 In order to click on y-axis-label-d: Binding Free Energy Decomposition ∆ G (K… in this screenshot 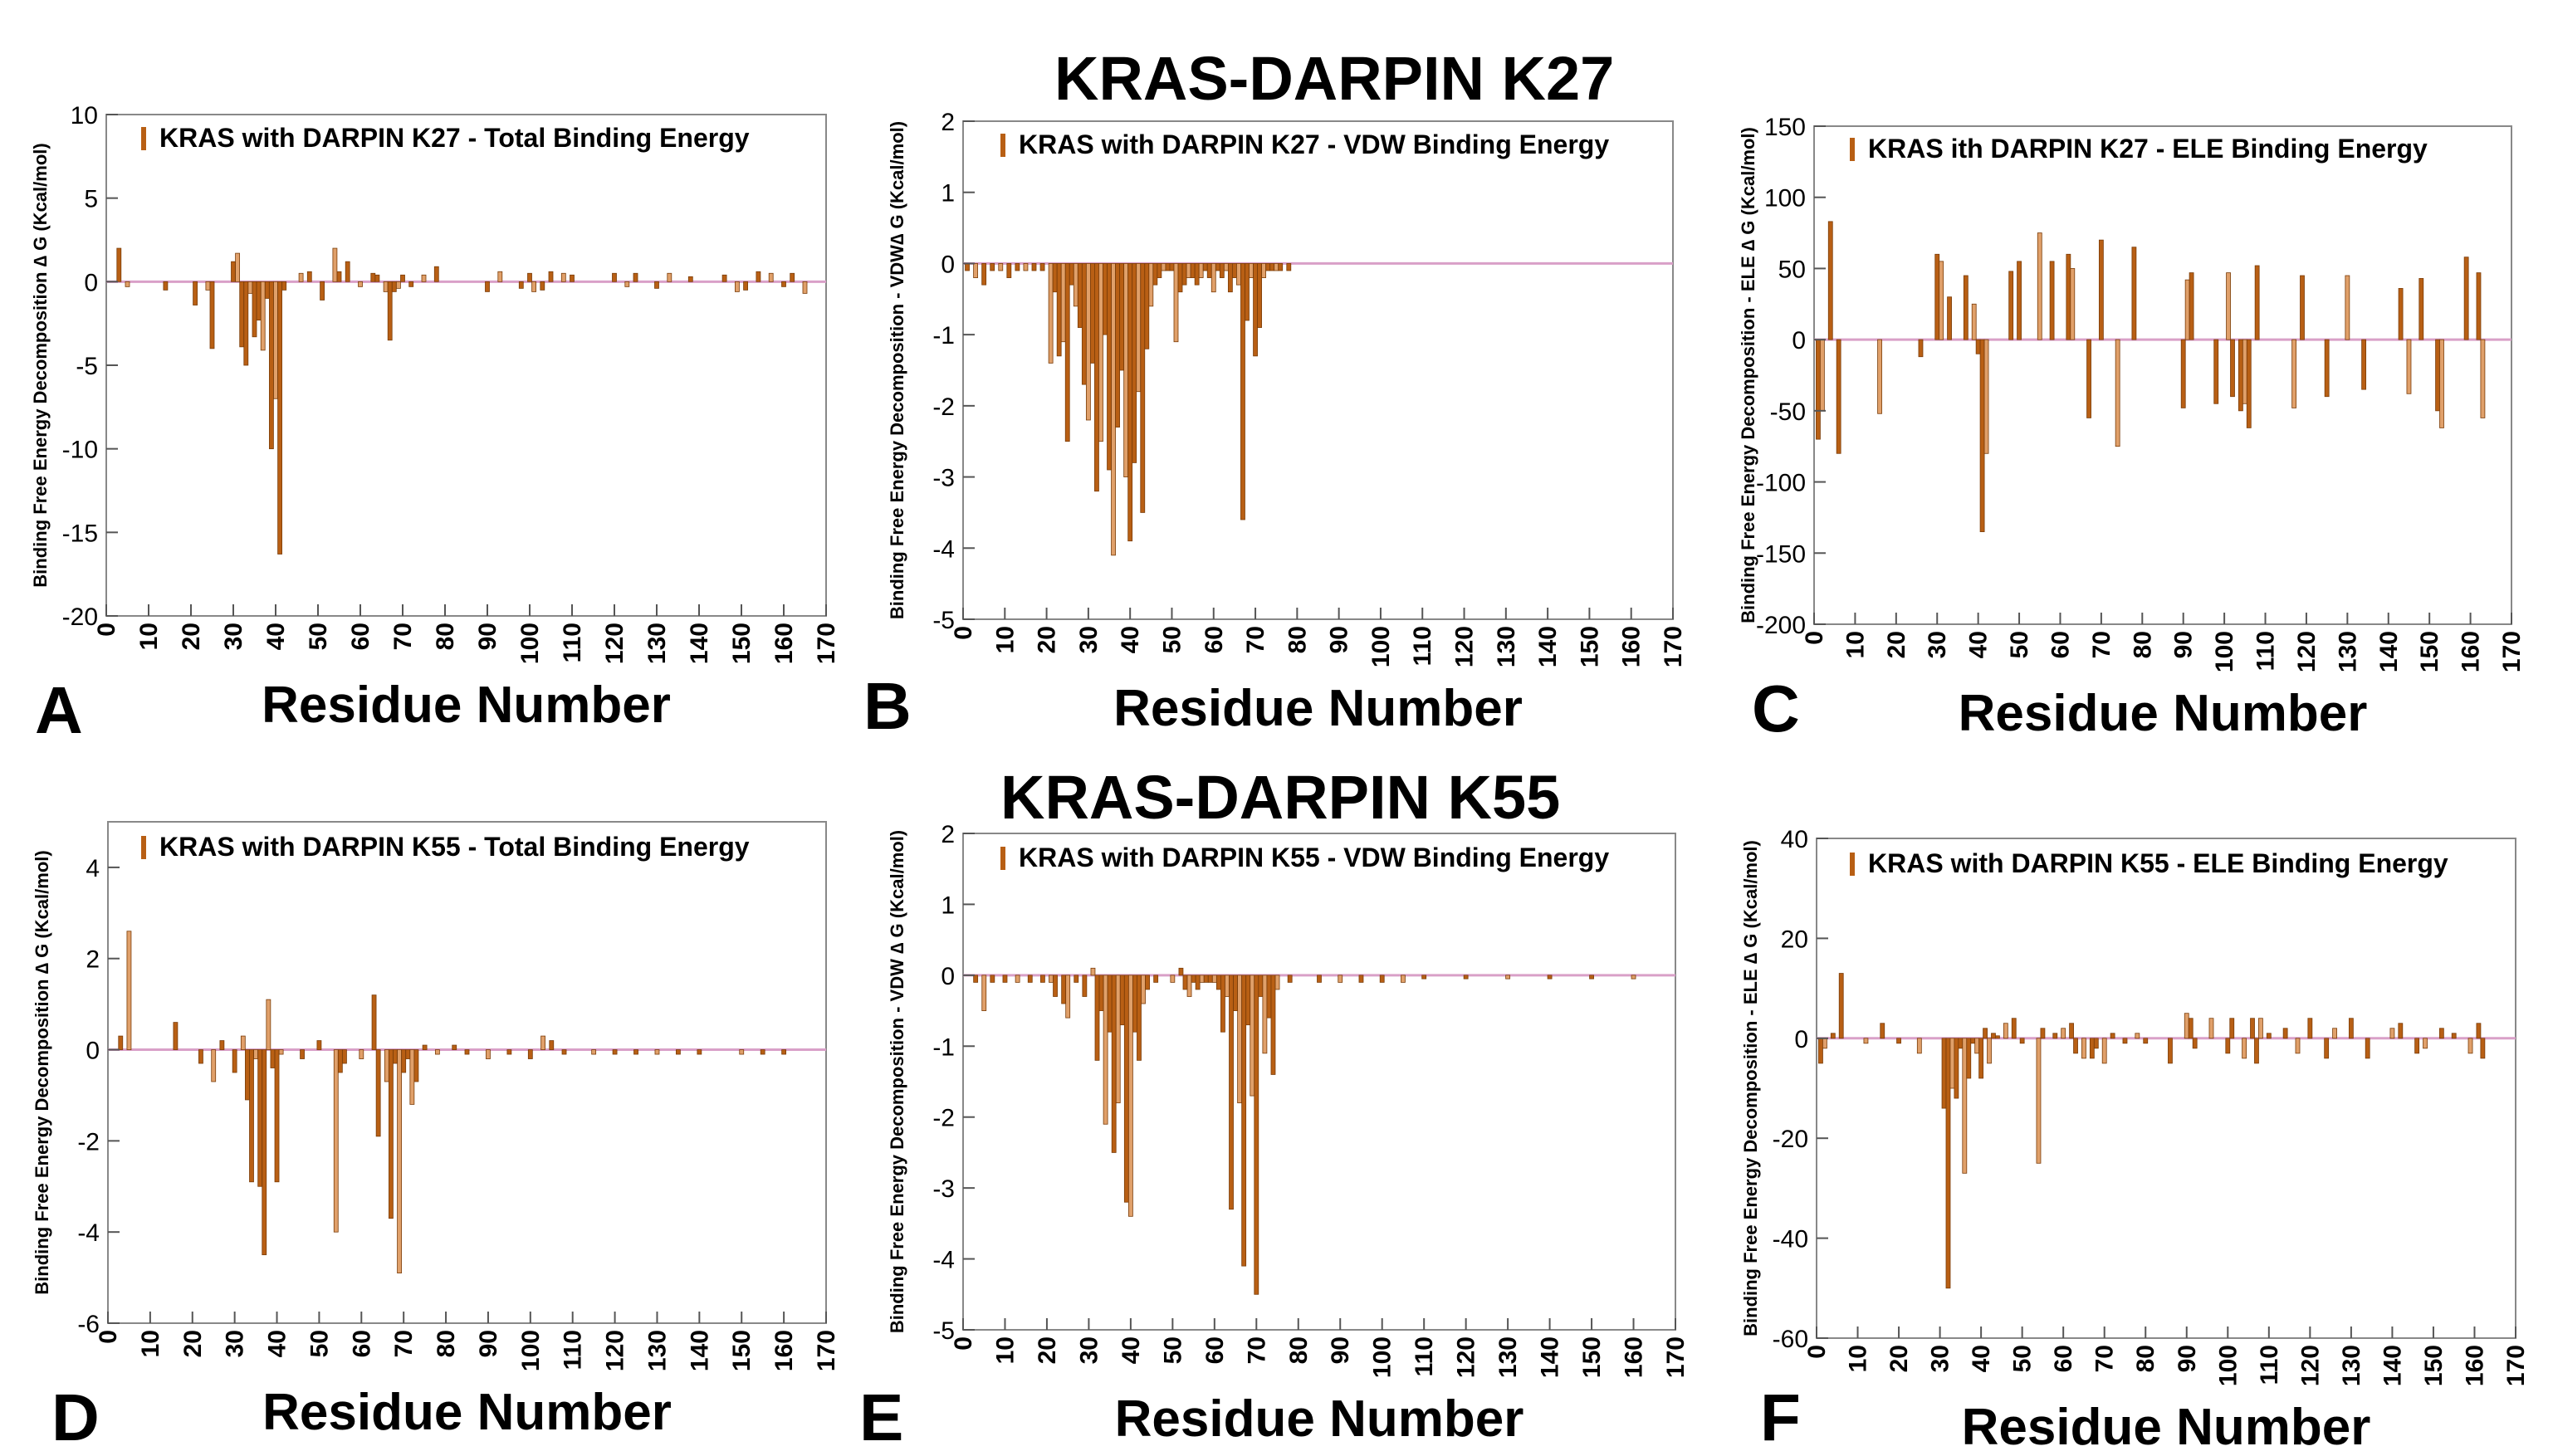, I will do `click(42, 1072)`.